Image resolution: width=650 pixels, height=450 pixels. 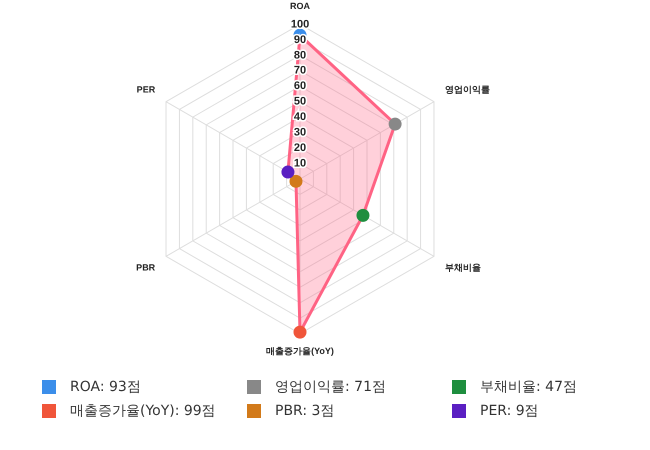 I want to click on y-tick-label: 50, so click(x=300, y=102).